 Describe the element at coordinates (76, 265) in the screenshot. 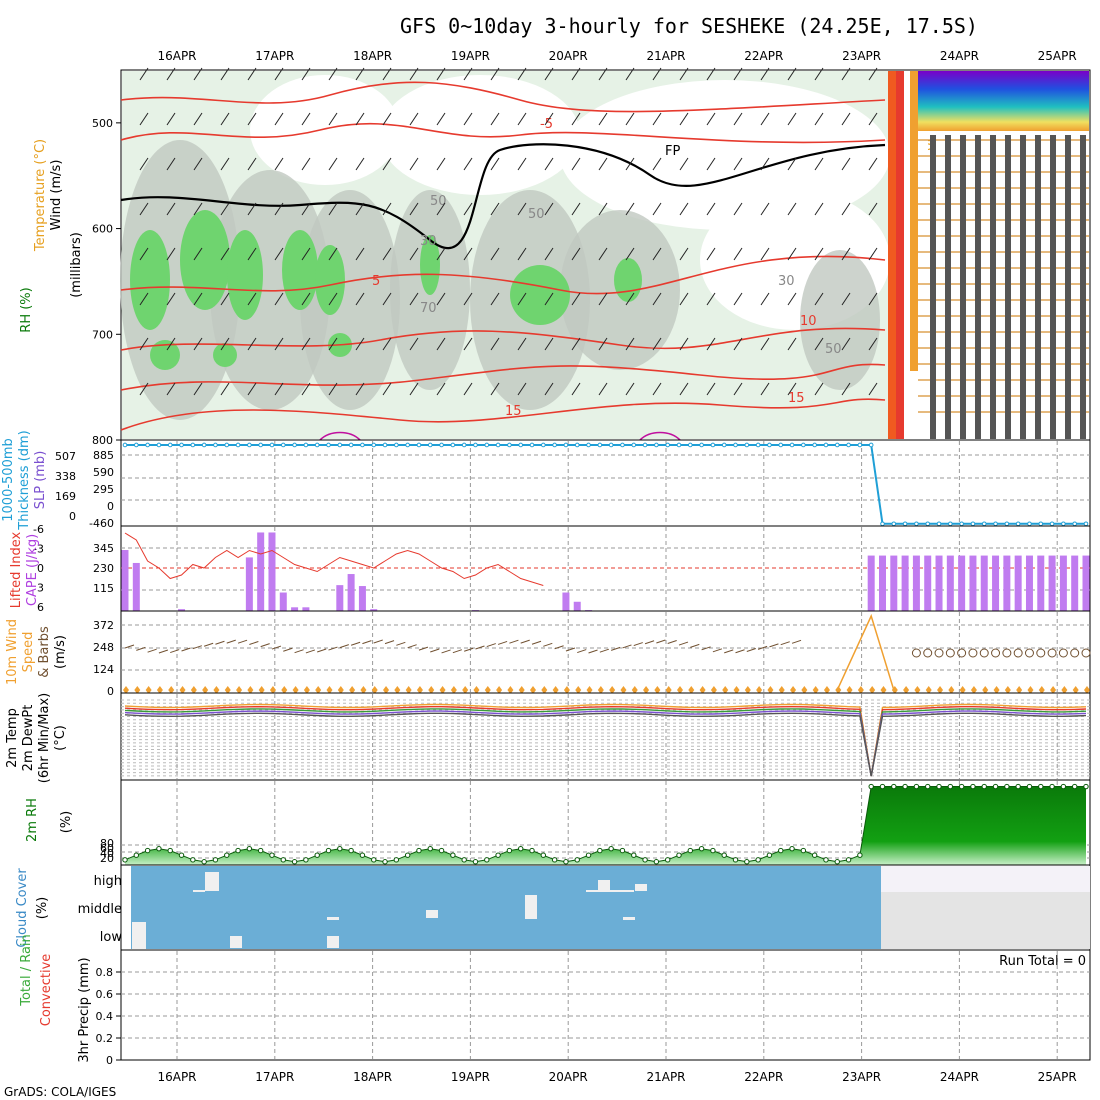

I see `axis-label: (millibars)` at that location.